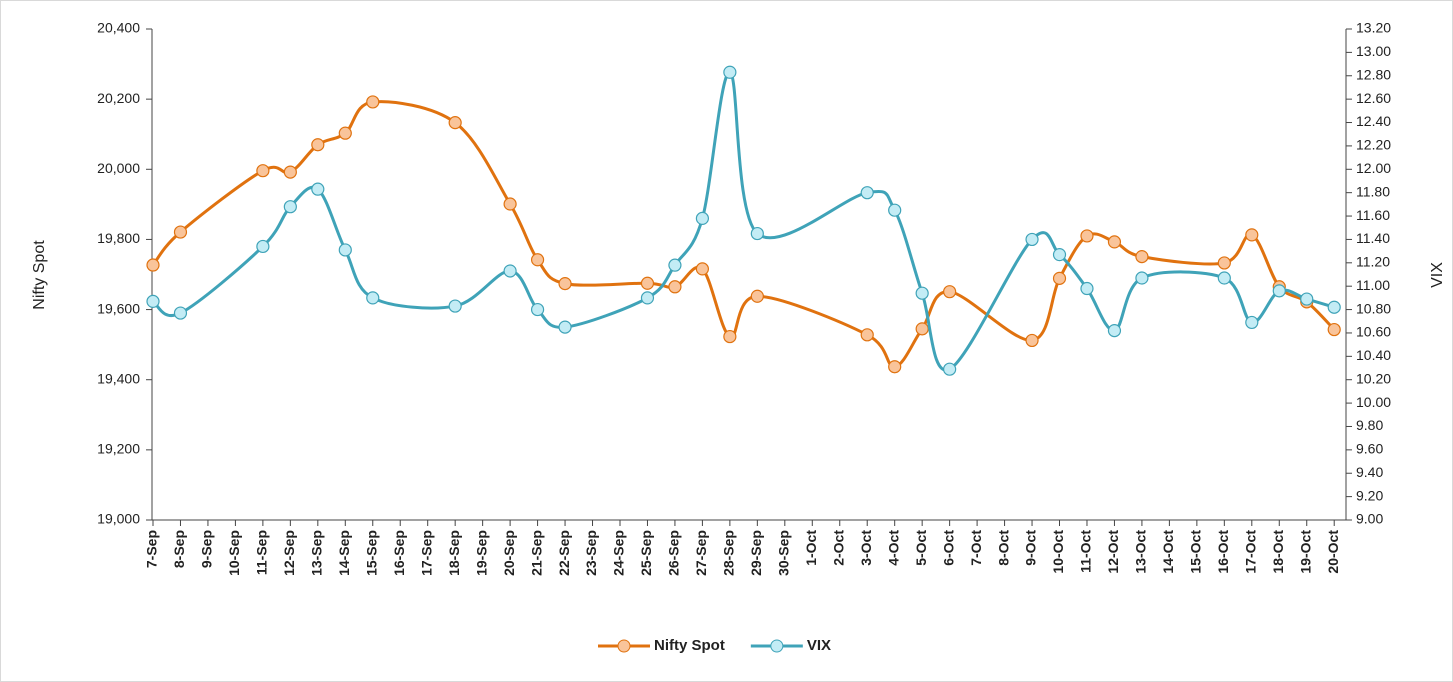  Describe the element at coordinates (1437, 275) in the screenshot. I see `y2-axis-title: VIX` at that location.